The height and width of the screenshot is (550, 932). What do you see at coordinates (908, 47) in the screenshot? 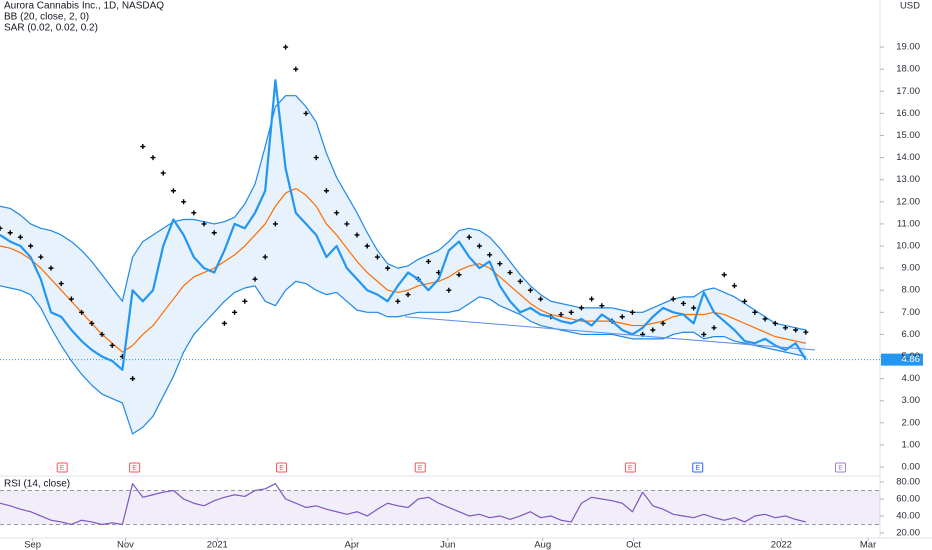
I see `y-tick-label: 19.00` at bounding box center [908, 47].